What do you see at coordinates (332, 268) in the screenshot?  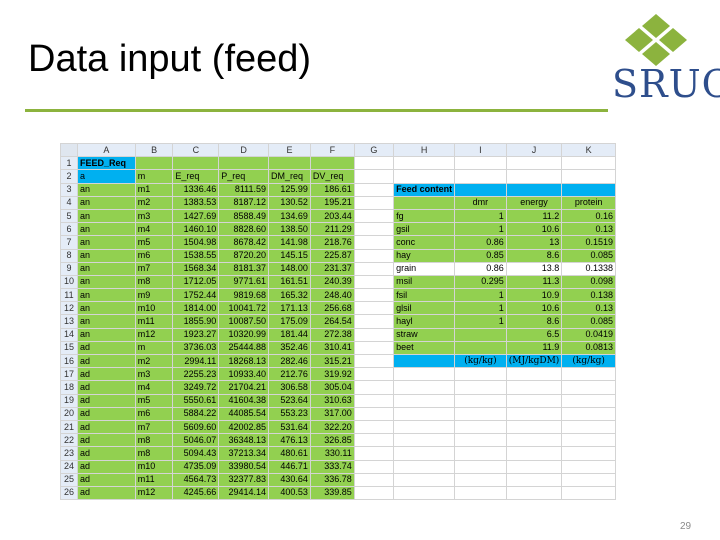 I see `cell-f: 231.37` at bounding box center [332, 268].